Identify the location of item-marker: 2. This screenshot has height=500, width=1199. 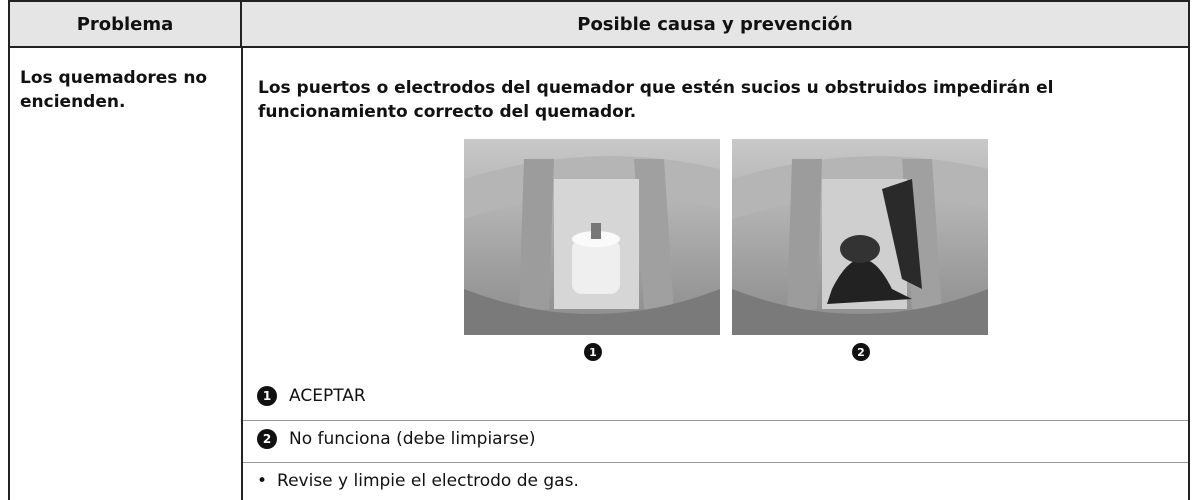
(267, 438).